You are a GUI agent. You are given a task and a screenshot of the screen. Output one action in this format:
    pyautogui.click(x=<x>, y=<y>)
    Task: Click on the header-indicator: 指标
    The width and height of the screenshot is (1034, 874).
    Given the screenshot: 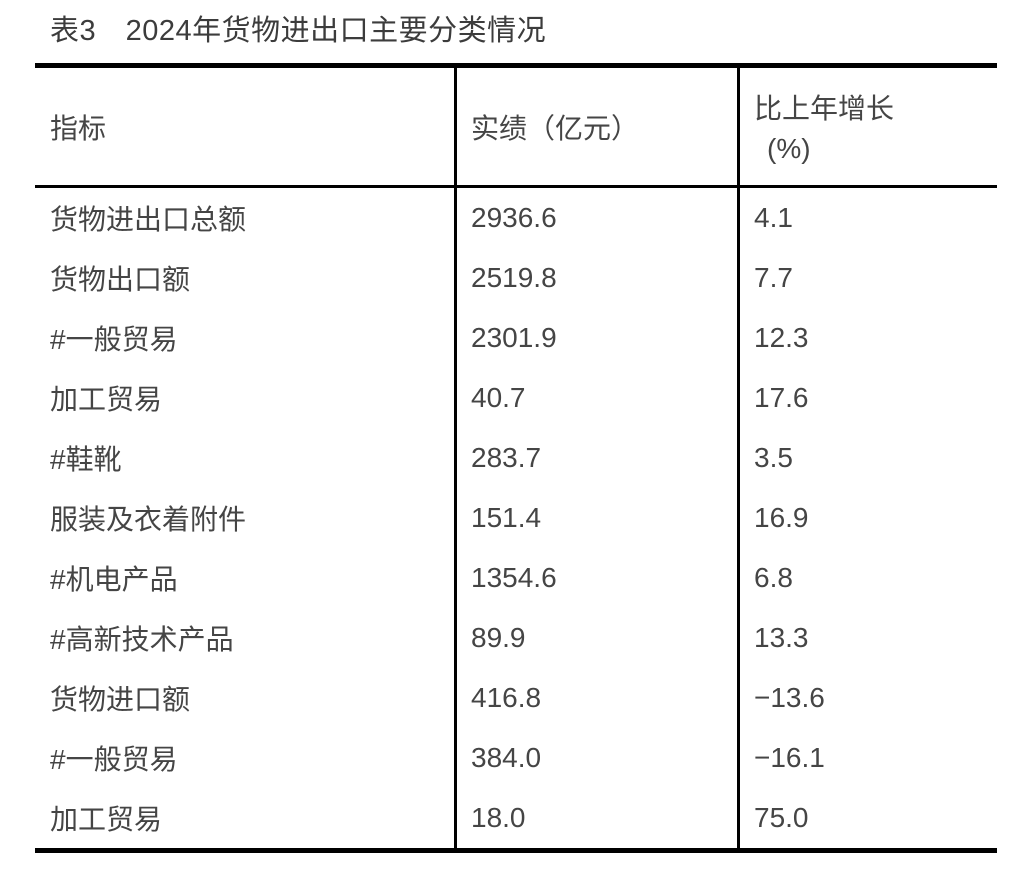 What is the action you would take?
    pyautogui.click(x=78, y=128)
    